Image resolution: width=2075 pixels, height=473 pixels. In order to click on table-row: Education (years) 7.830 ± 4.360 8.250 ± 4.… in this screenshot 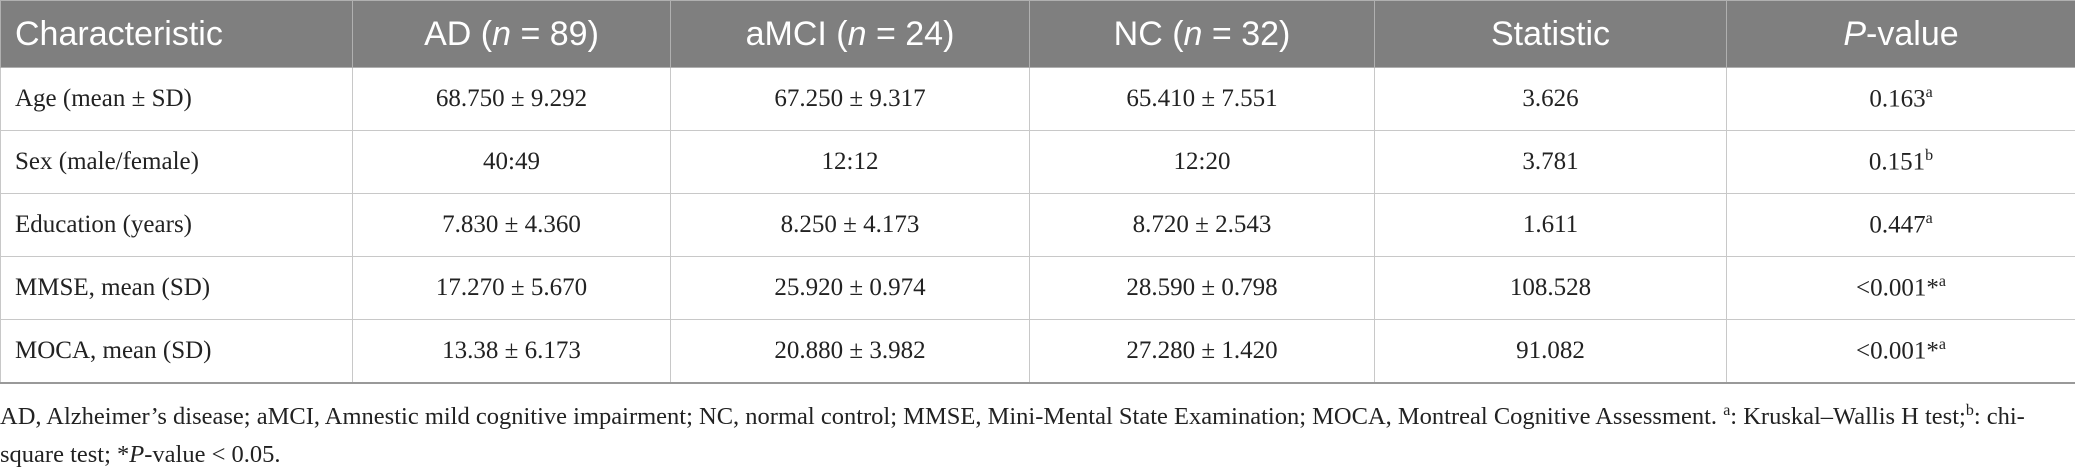, I will do `click(1037, 225)`.